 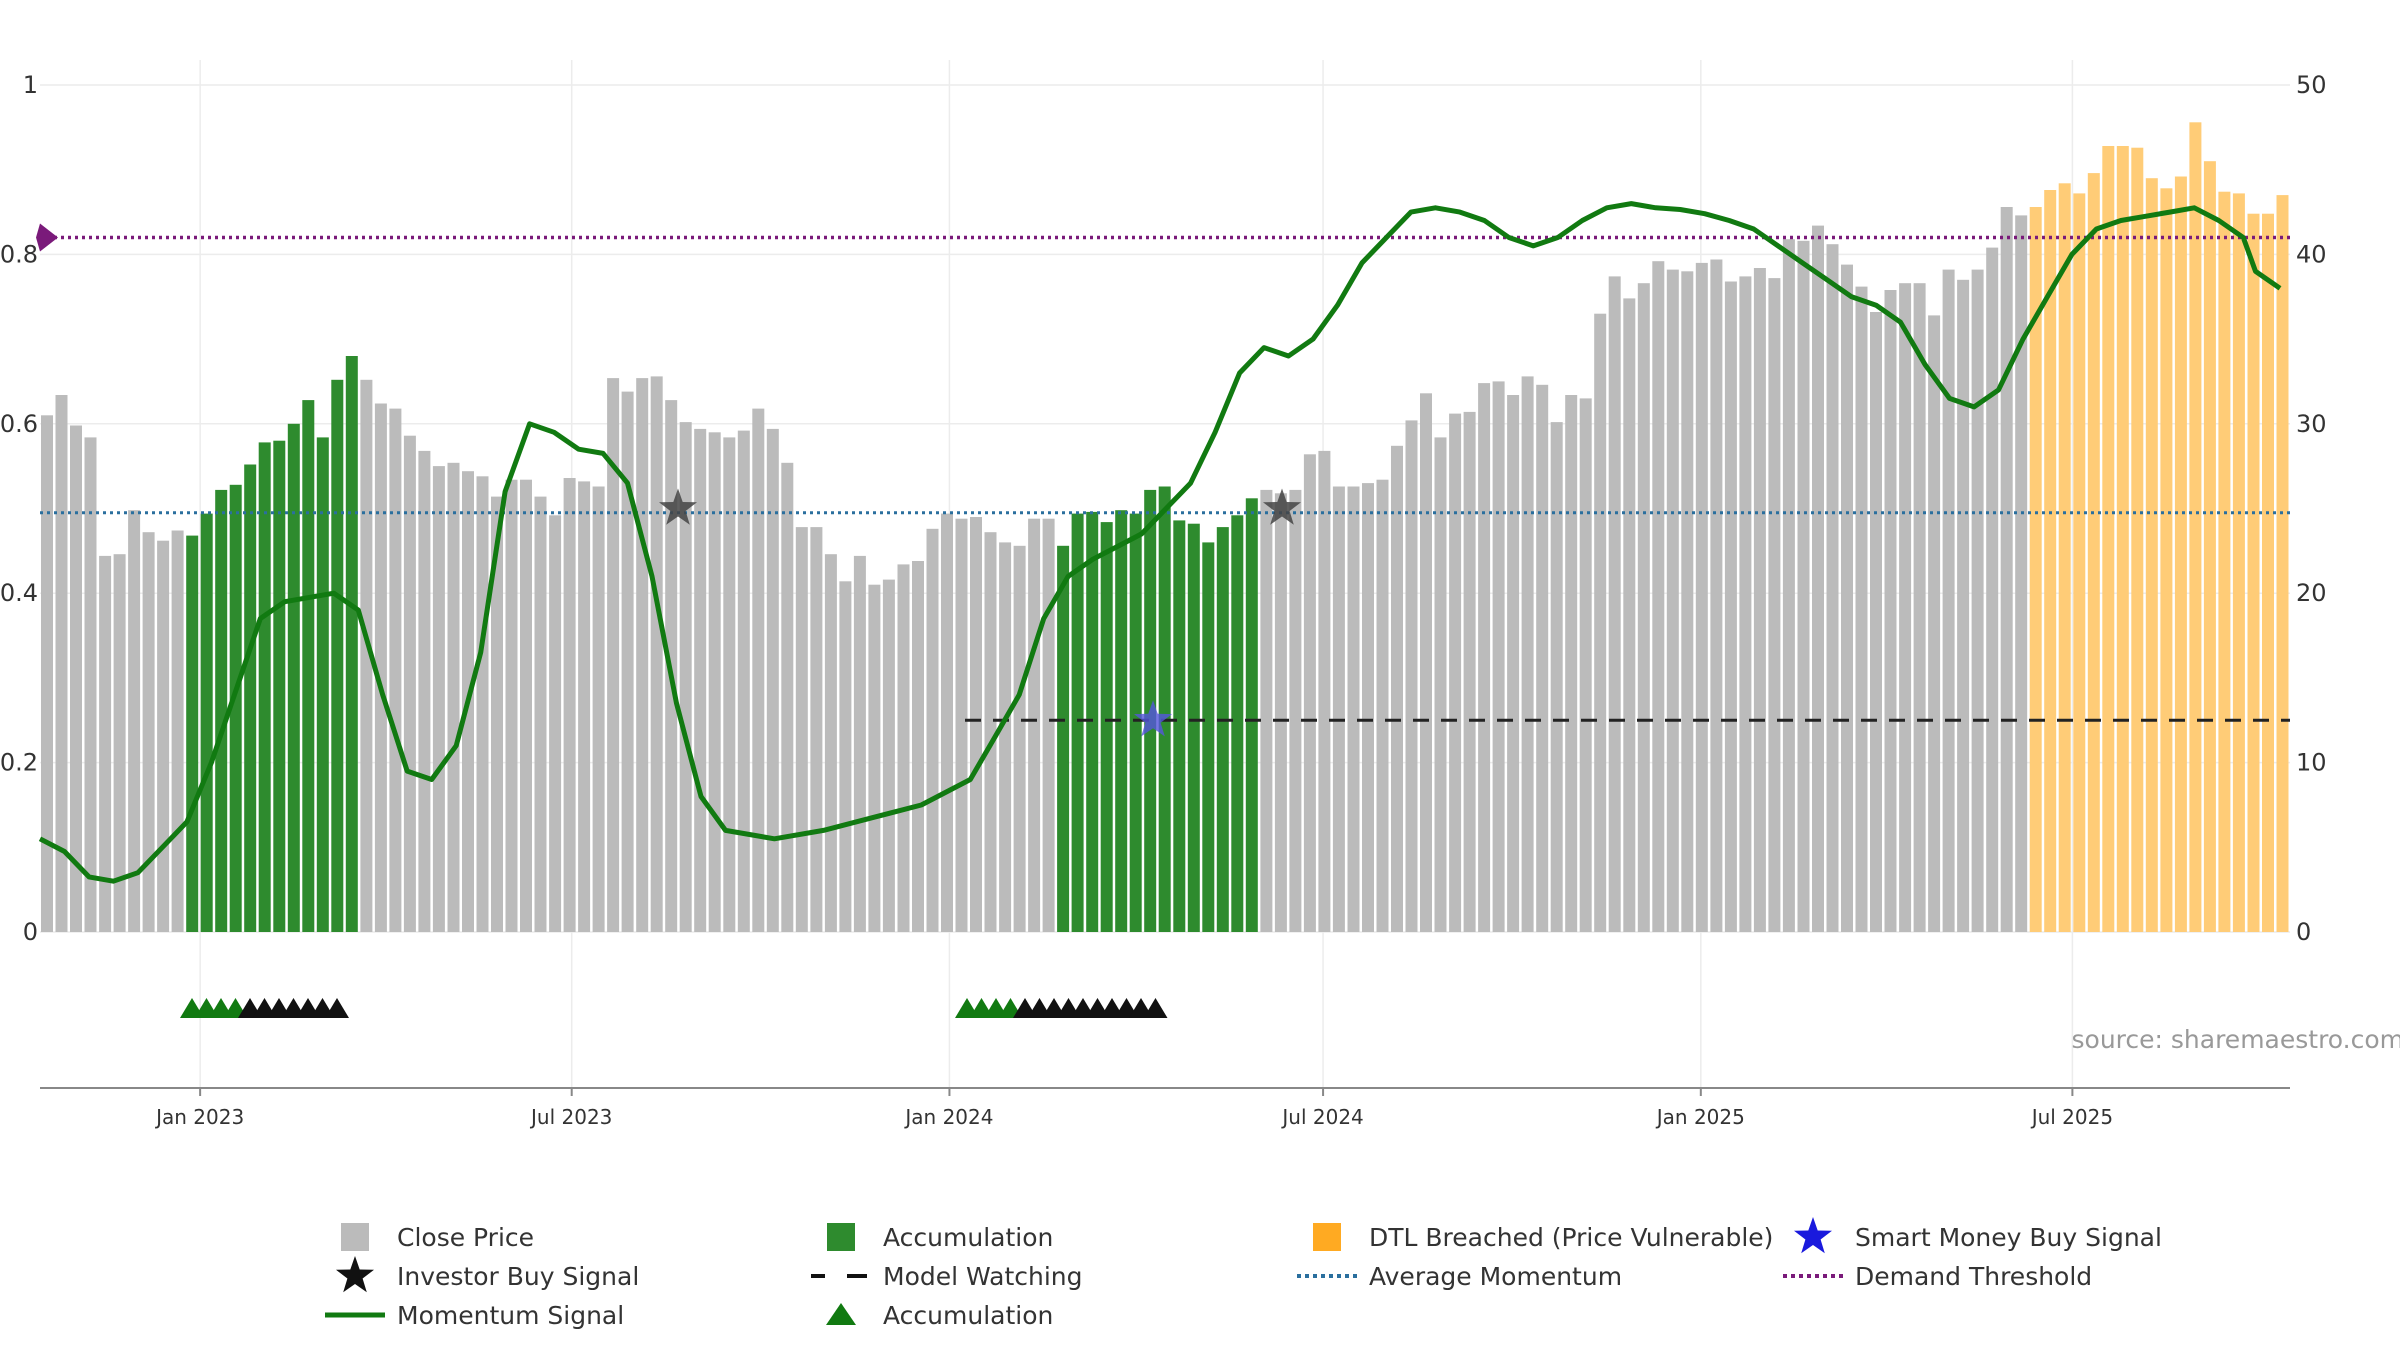 I want to click on right-axis-tick-label: 0, so click(x=2303, y=932).